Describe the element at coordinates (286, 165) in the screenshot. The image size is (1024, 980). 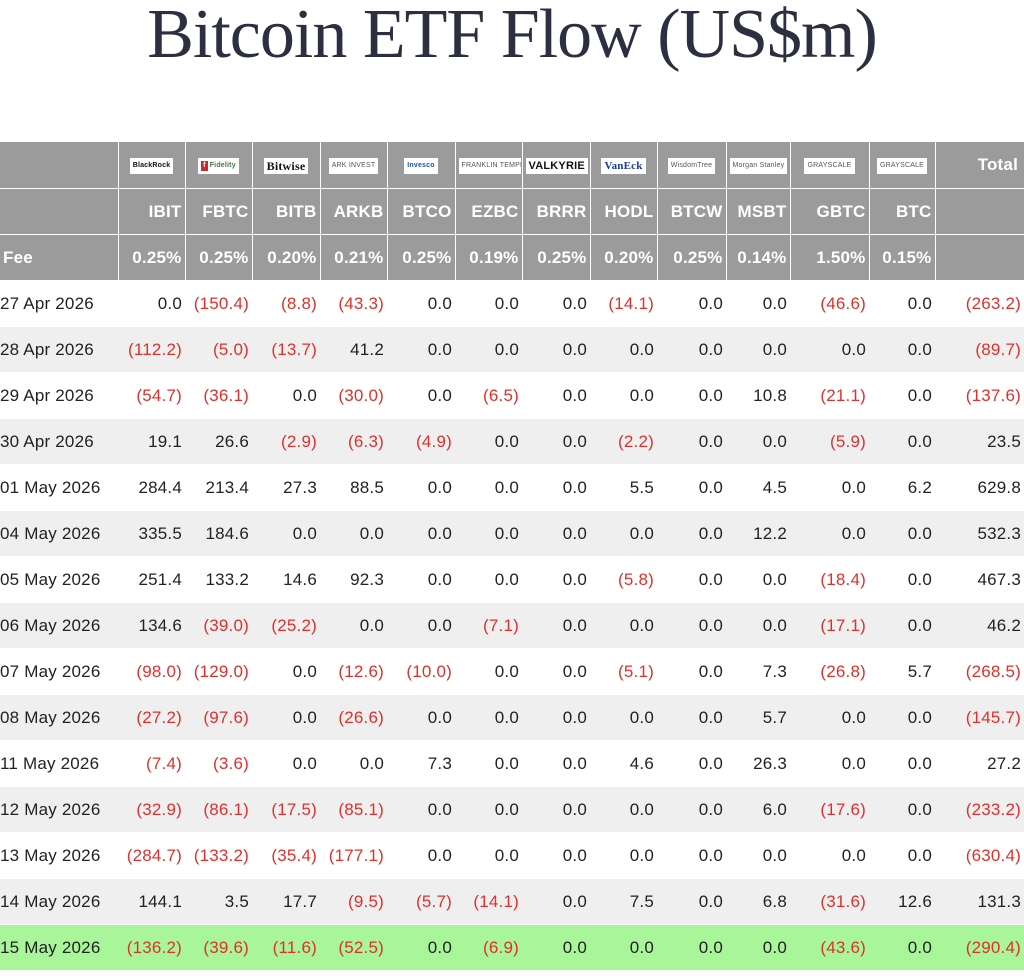
I see `bitwise-logo: Bitwise` at that location.